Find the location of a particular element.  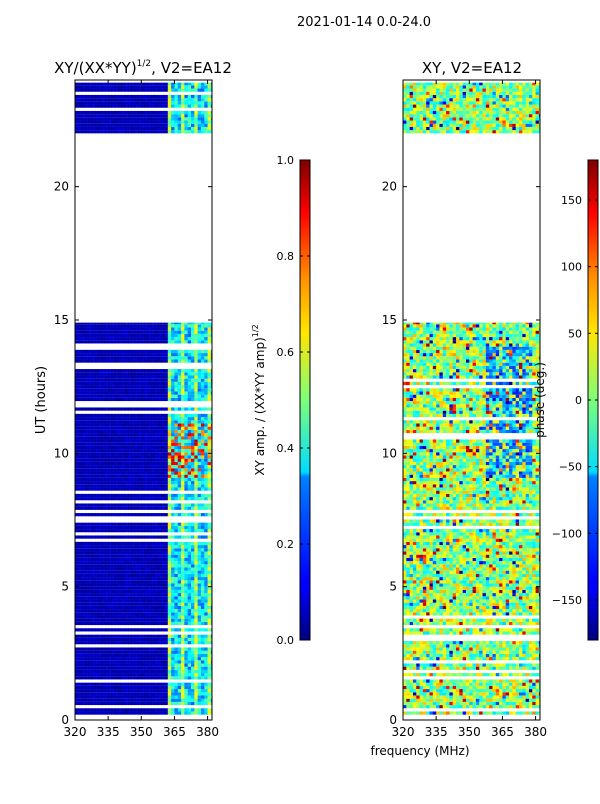

amplitude-y-tick-label: 5 is located at coordinates (65, 587).